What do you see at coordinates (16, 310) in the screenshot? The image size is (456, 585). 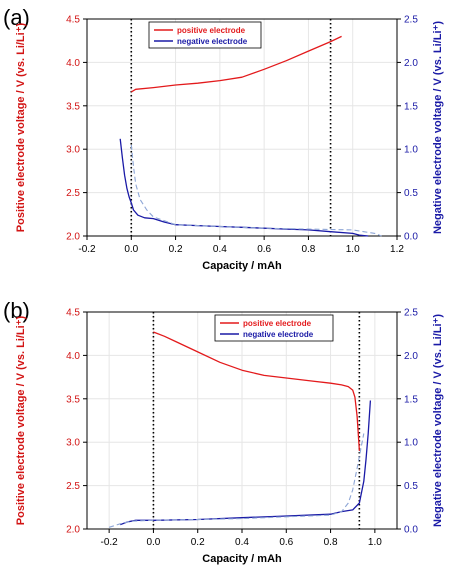 I see `panel-label: (b)` at bounding box center [16, 310].